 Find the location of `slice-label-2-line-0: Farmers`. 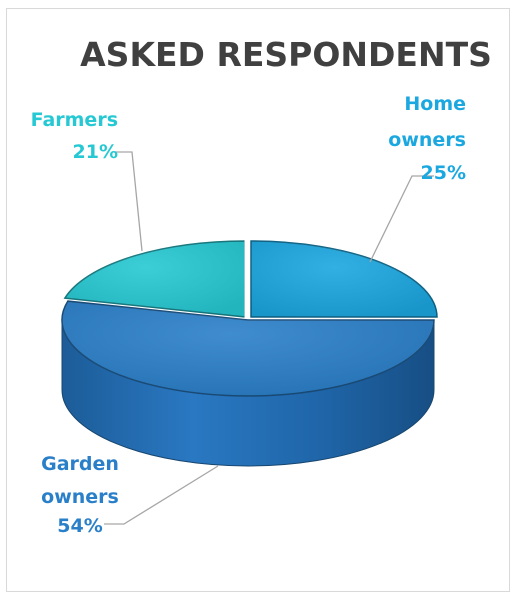

slice-label-2-line-0: Farmers is located at coordinates (74, 120).